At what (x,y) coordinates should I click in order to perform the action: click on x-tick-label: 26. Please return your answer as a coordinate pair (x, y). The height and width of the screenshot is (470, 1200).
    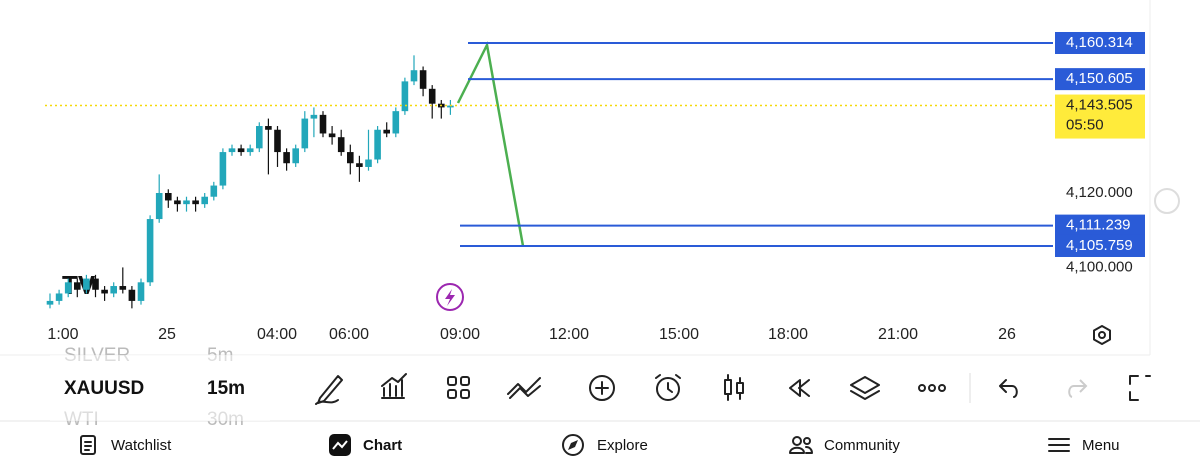
    Looking at the image, I should click on (1007, 334).